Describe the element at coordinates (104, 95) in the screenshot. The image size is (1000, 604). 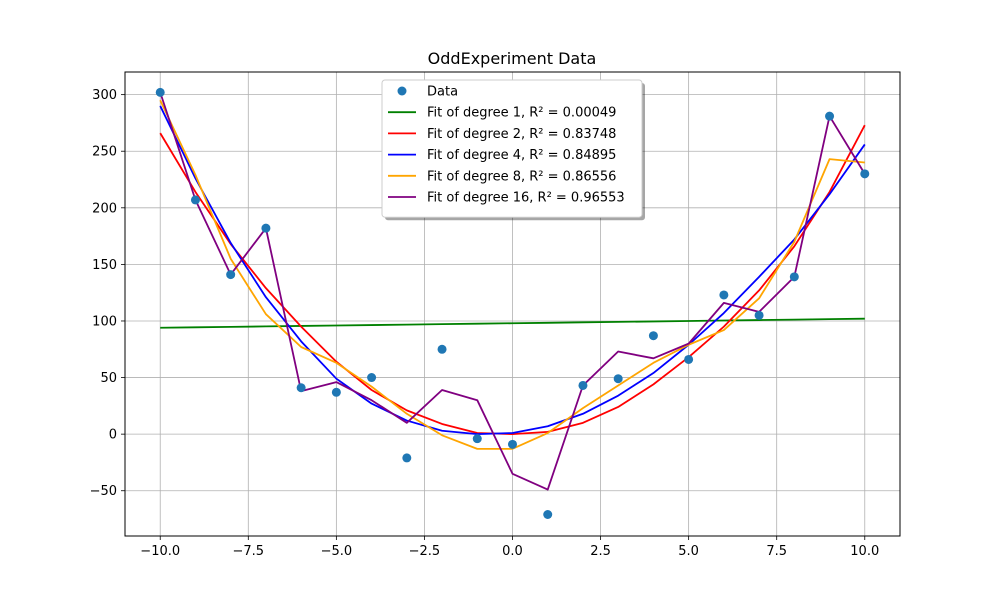
I see `y-tick-label: 300` at that location.